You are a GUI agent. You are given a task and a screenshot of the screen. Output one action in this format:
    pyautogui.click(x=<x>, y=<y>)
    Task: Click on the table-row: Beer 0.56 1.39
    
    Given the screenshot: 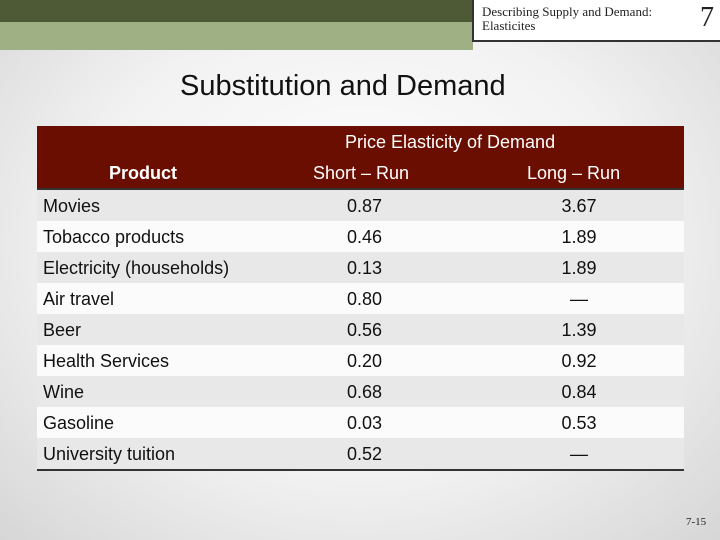 What is the action you would take?
    pyautogui.click(x=360, y=329)
    